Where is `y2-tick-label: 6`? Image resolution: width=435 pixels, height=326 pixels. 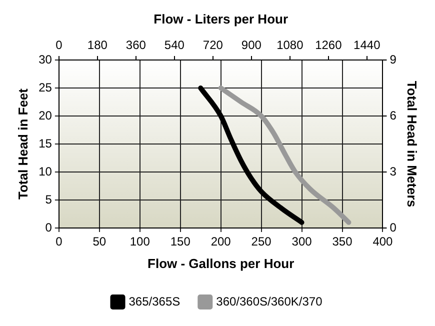 y2-tick-label: 6 is located at coordinates (393, 115).